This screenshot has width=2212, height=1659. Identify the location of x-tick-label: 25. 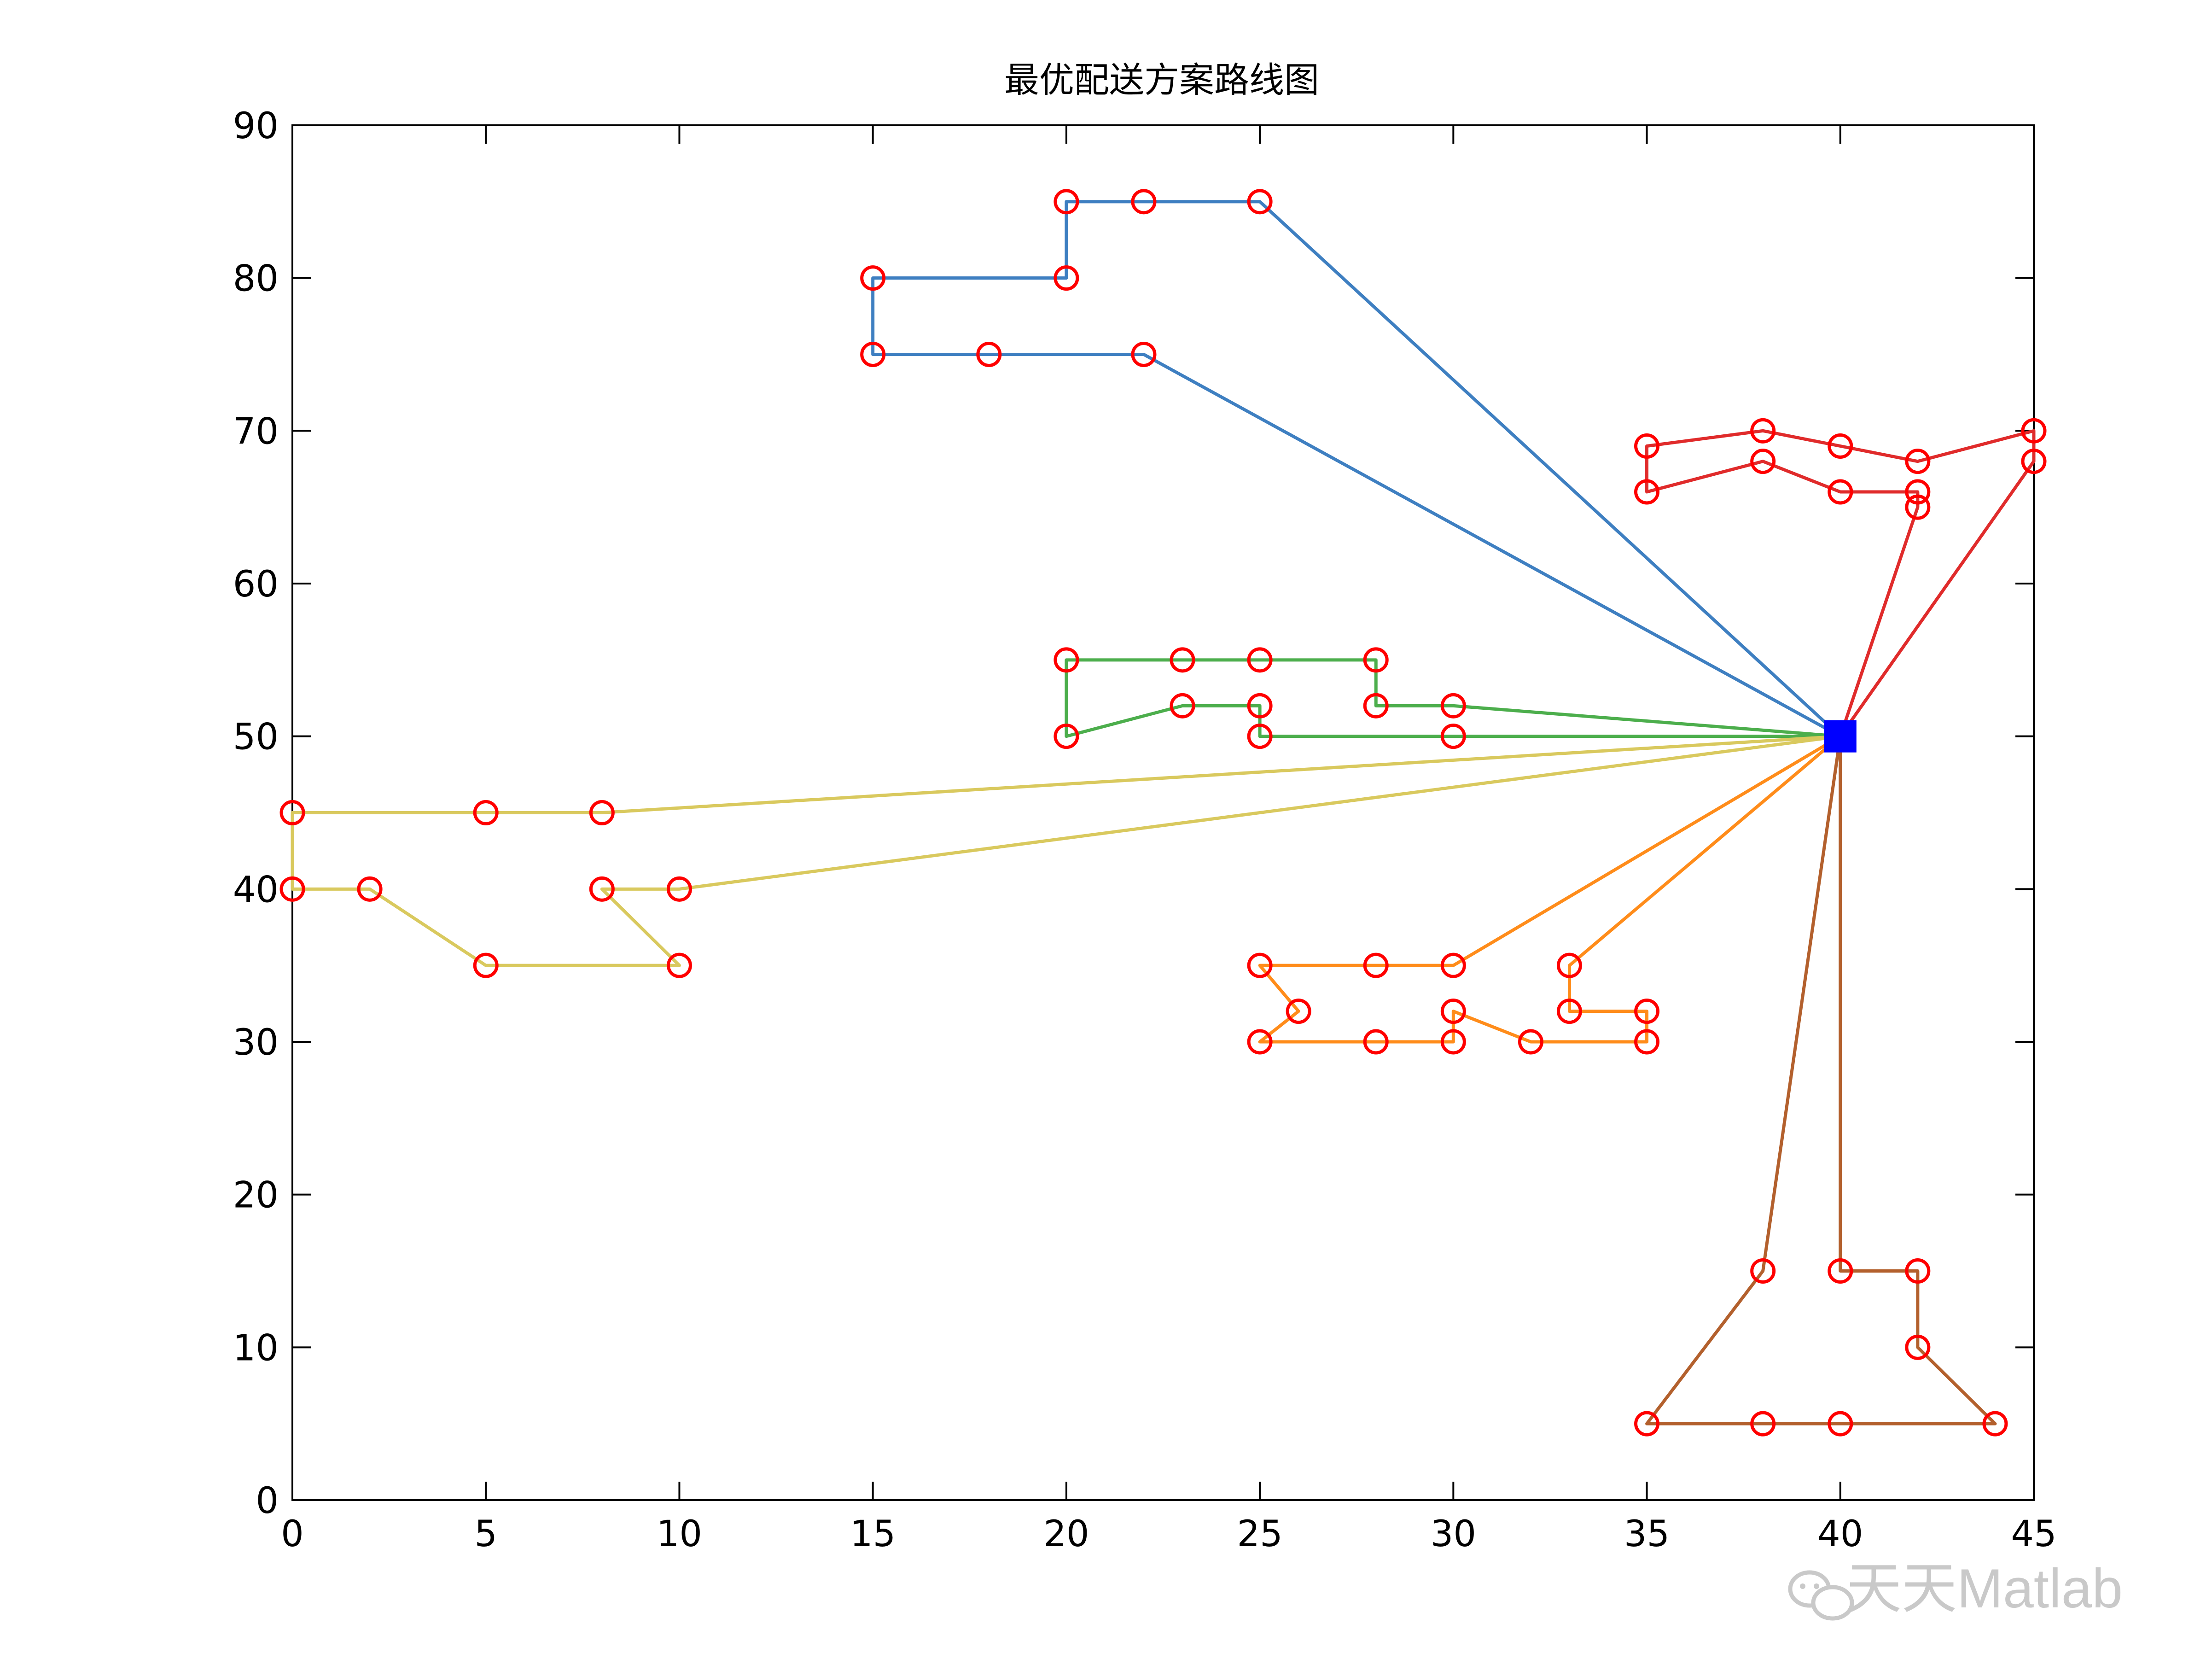
(1260, 1534).